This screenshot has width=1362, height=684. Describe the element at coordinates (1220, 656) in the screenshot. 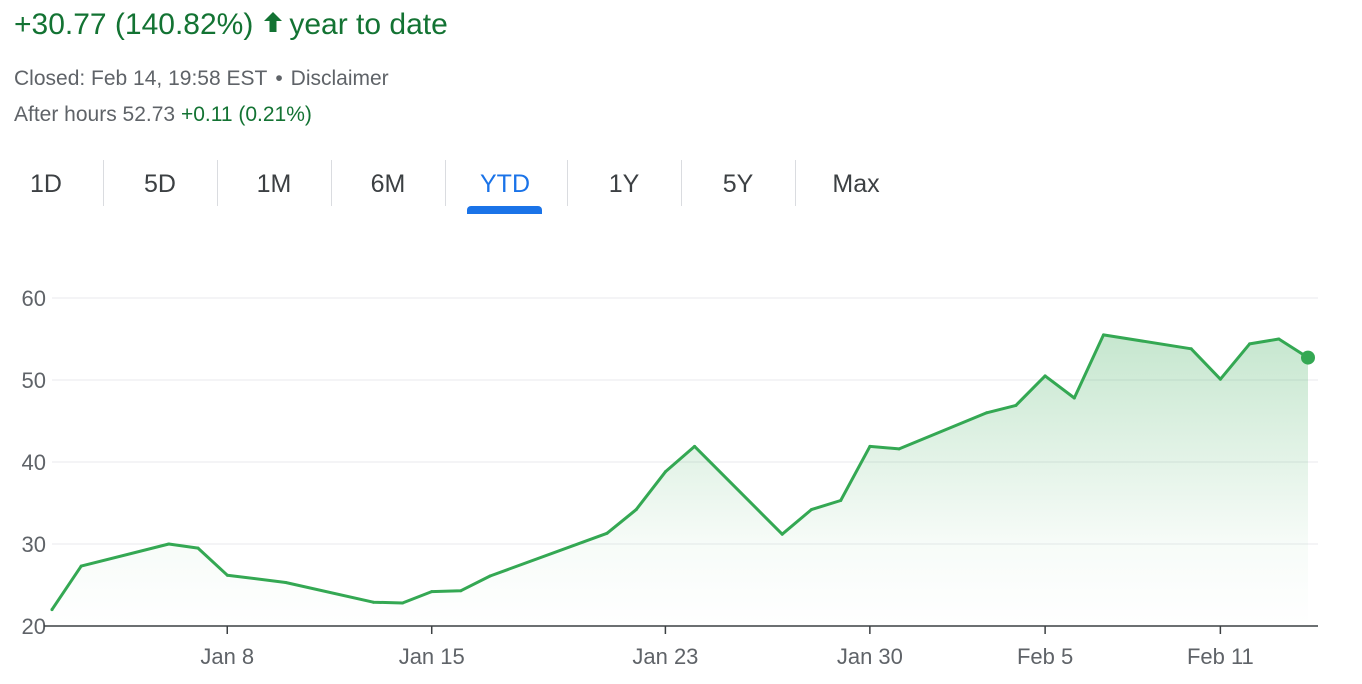

I see `x-tick-label: Feb 11` at that location.